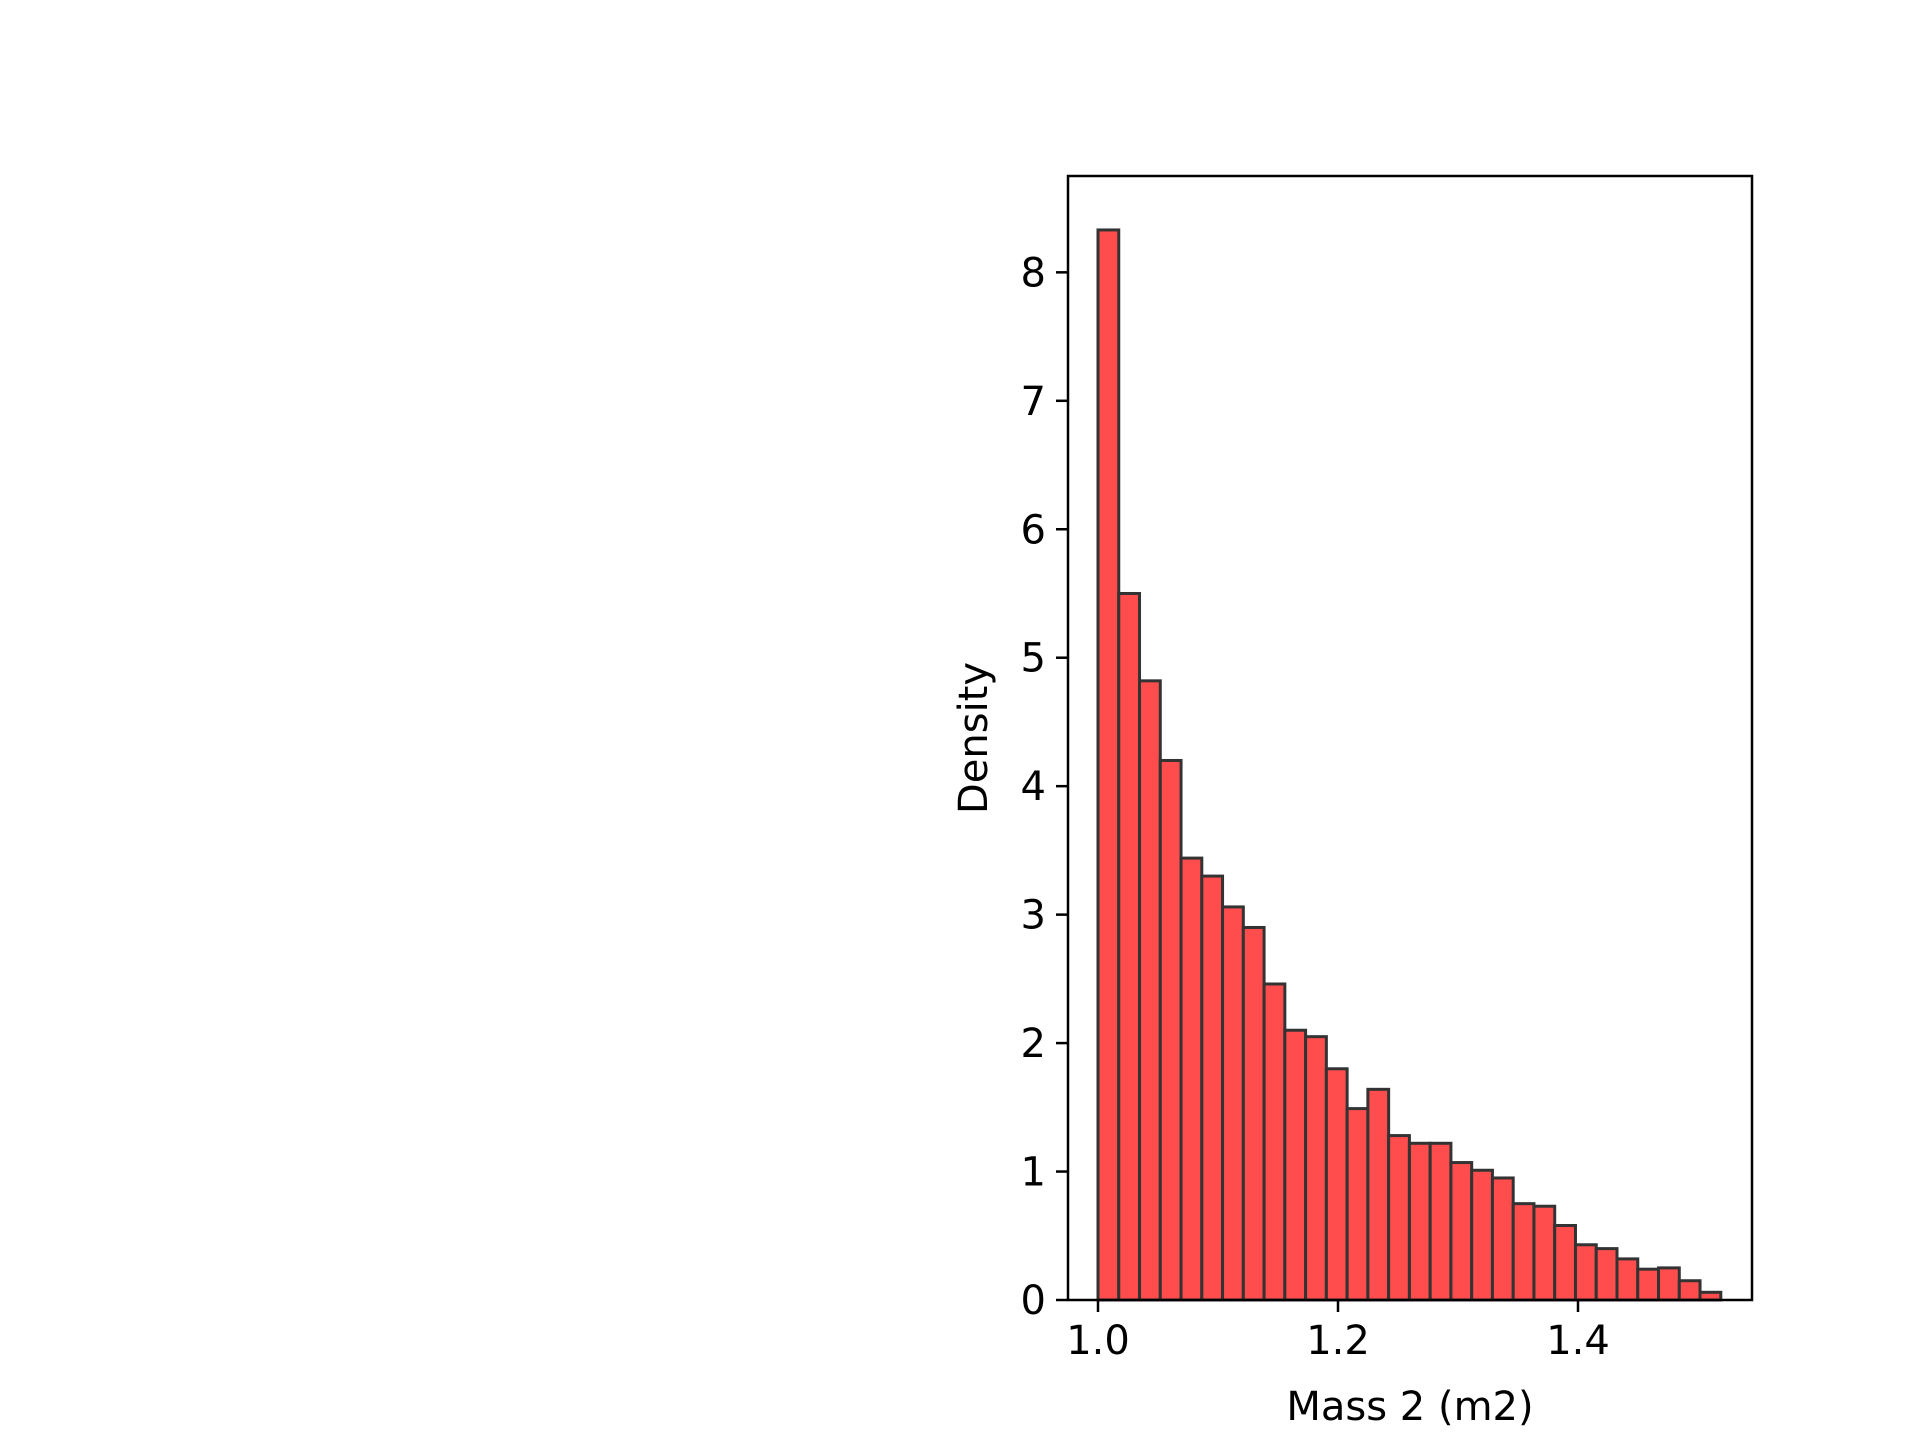 This screenshot has width=1920, height=1440. Describe the element at coordinates (1033, 1173) in the screenshot. I see `y-tick-label: 1` at that location.